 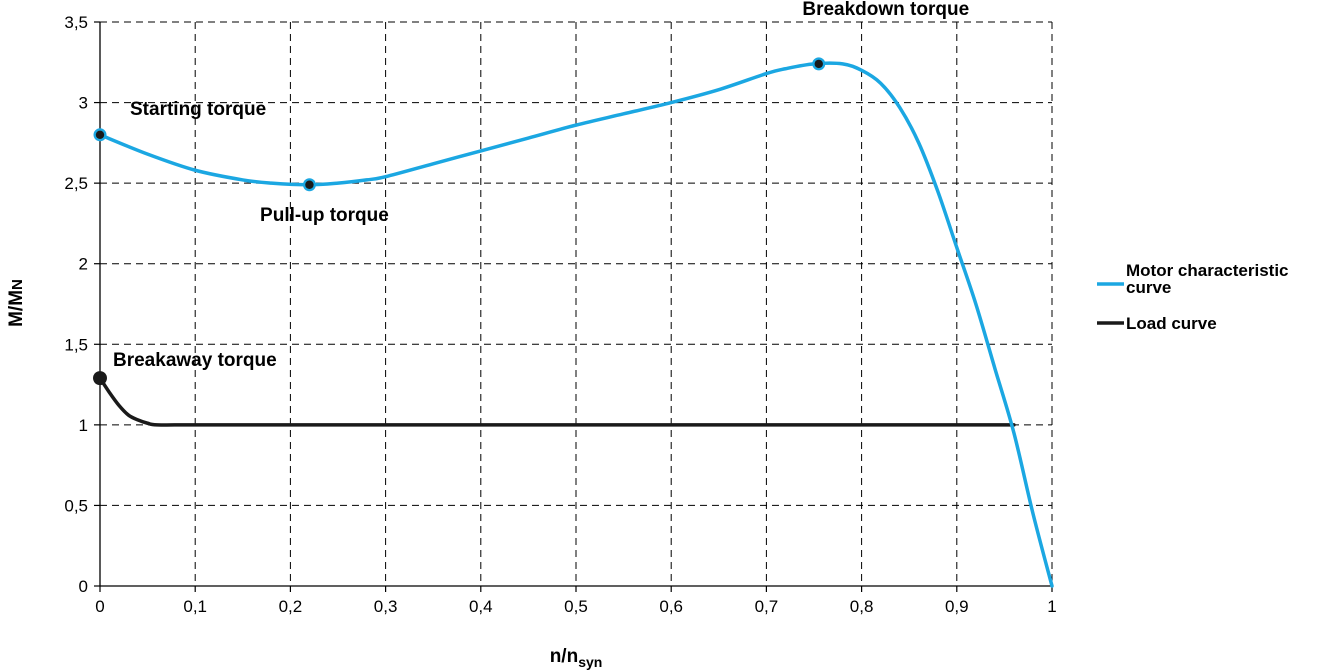 I want to click on pullup-torque-label: Pull-up torque, so click(x=324, y=215).